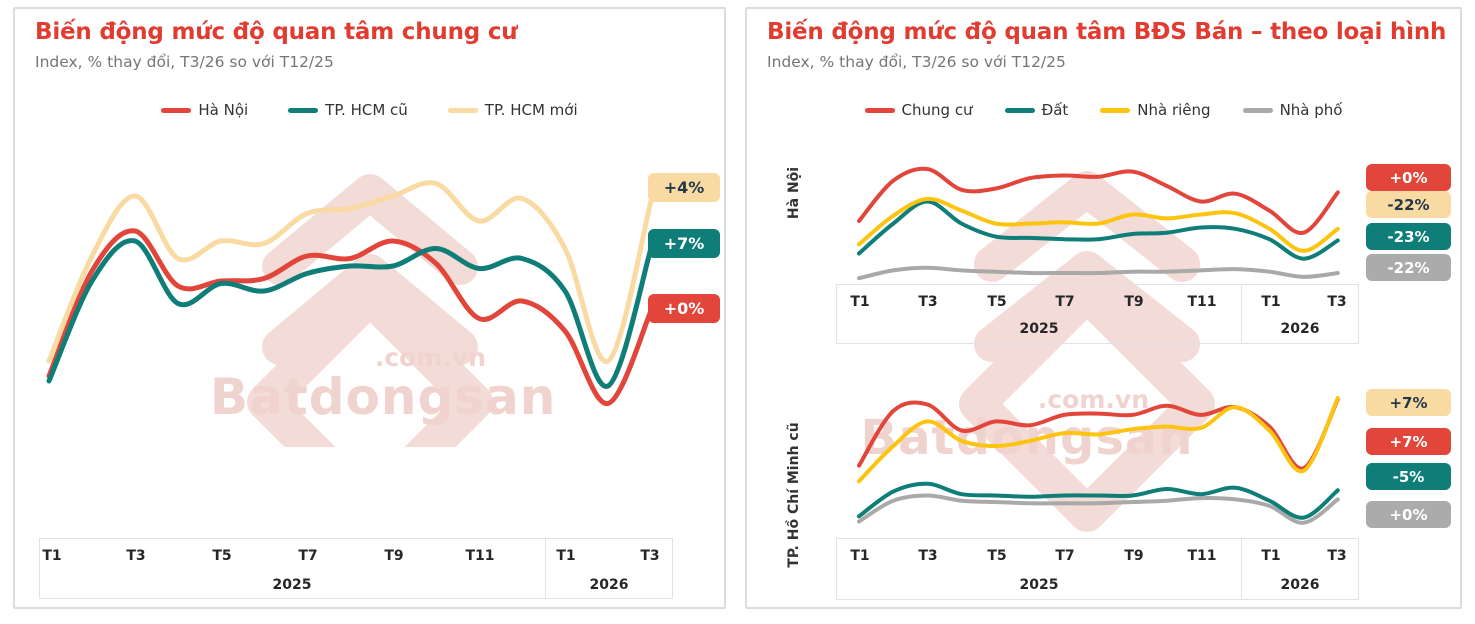 This screenshot has width=1475, height=624. Describe the element at coordinates (184, 62) in the screenshot. I see `chart-subtitle-left: Index, % thay đổi, T3/26 so với T12/25` at that location.